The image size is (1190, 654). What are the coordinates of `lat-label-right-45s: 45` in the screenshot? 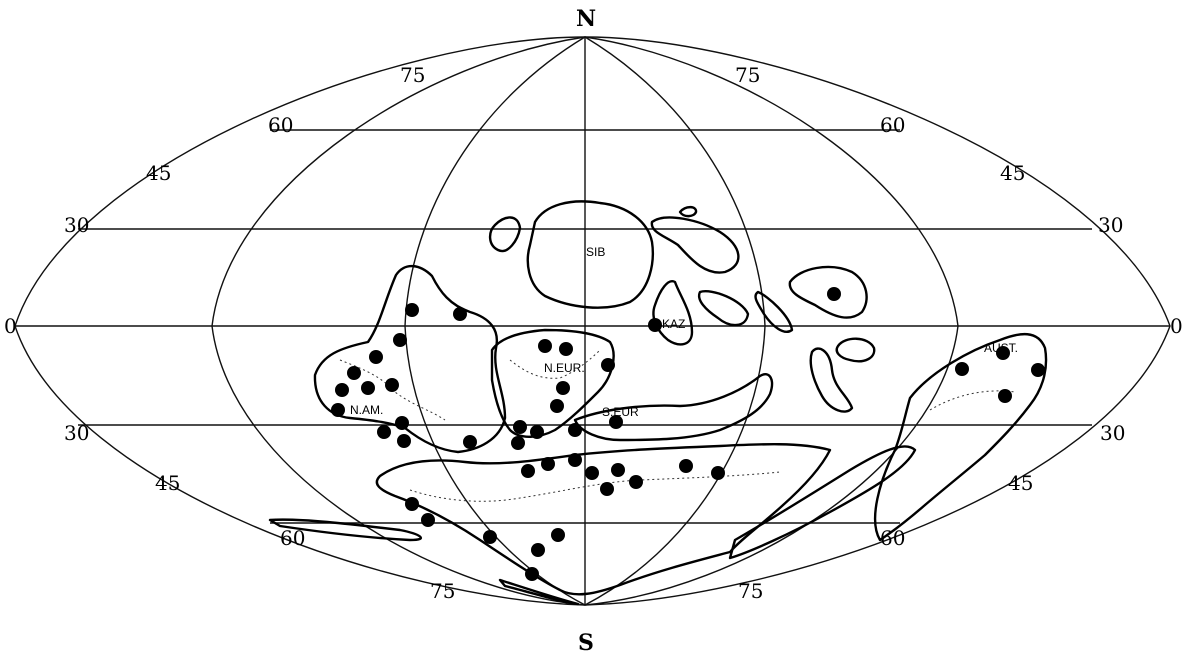 It's located at (1020, 483).